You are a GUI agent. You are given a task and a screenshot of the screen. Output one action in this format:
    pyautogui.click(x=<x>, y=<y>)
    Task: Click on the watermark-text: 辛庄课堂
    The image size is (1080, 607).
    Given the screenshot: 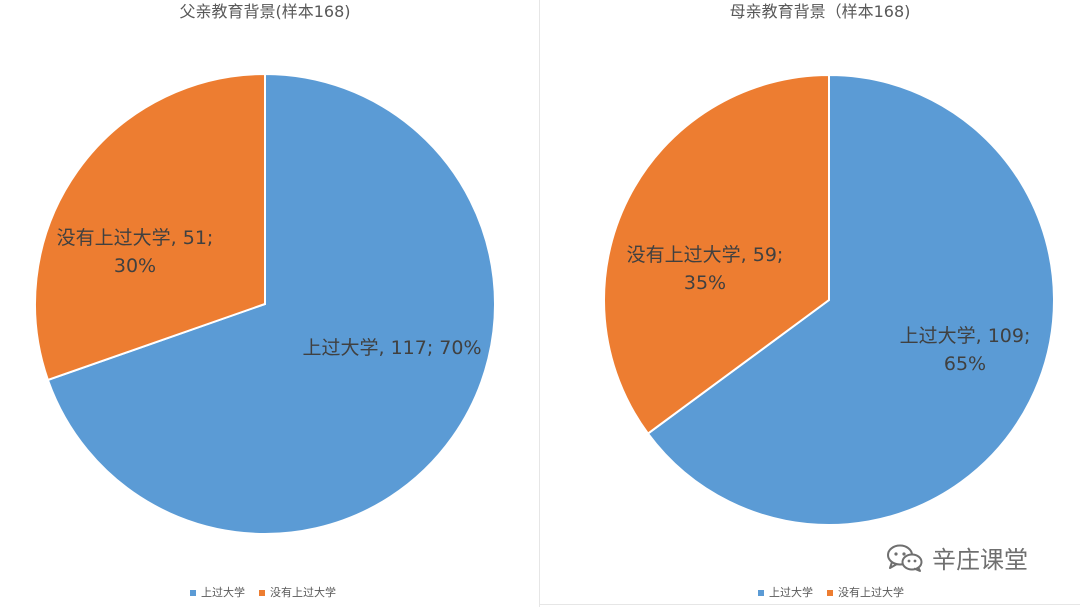 What is the action you would take?
    pyautogui.click(x=980, y=560)
    